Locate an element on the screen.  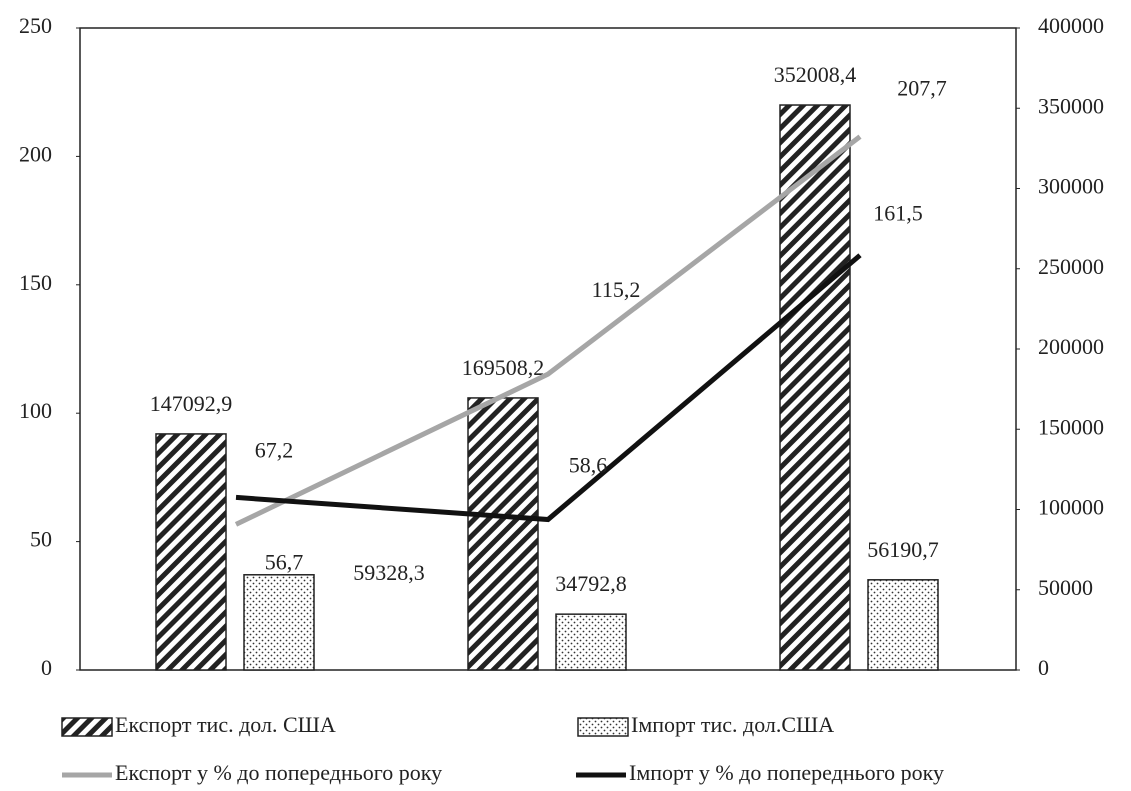
y2-tick-label: 250000 is located at coordinates (1071, 266).